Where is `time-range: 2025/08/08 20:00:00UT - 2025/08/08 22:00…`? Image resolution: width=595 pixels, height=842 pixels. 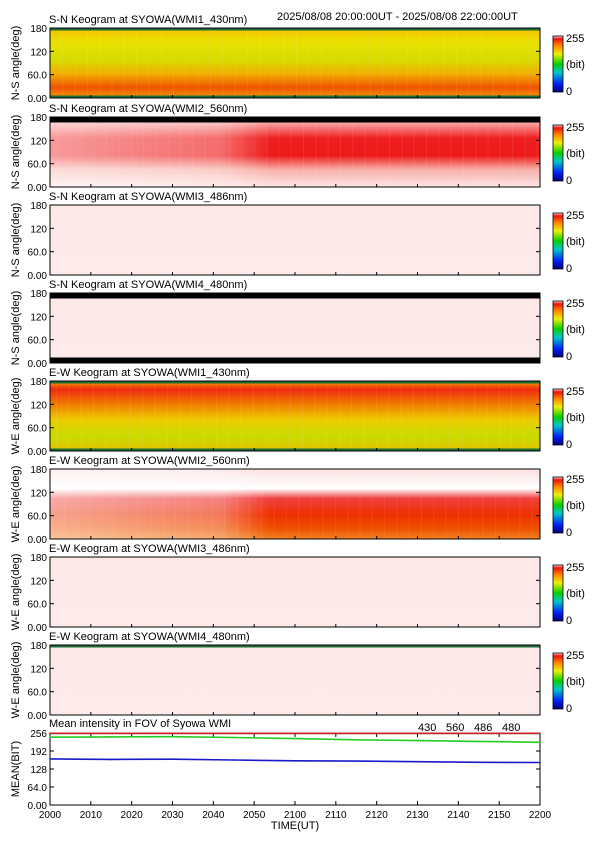
time-range: 2025/08/08 20:00:00UT - 2025/08/08 22:00… is located at coordinates (397, 17).